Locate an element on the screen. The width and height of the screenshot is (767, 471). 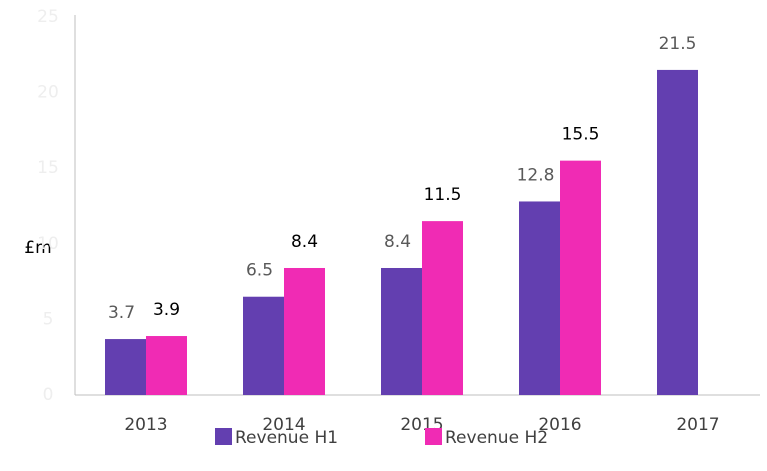
y-tick-label: 10 is located at coordinates (48, 244).